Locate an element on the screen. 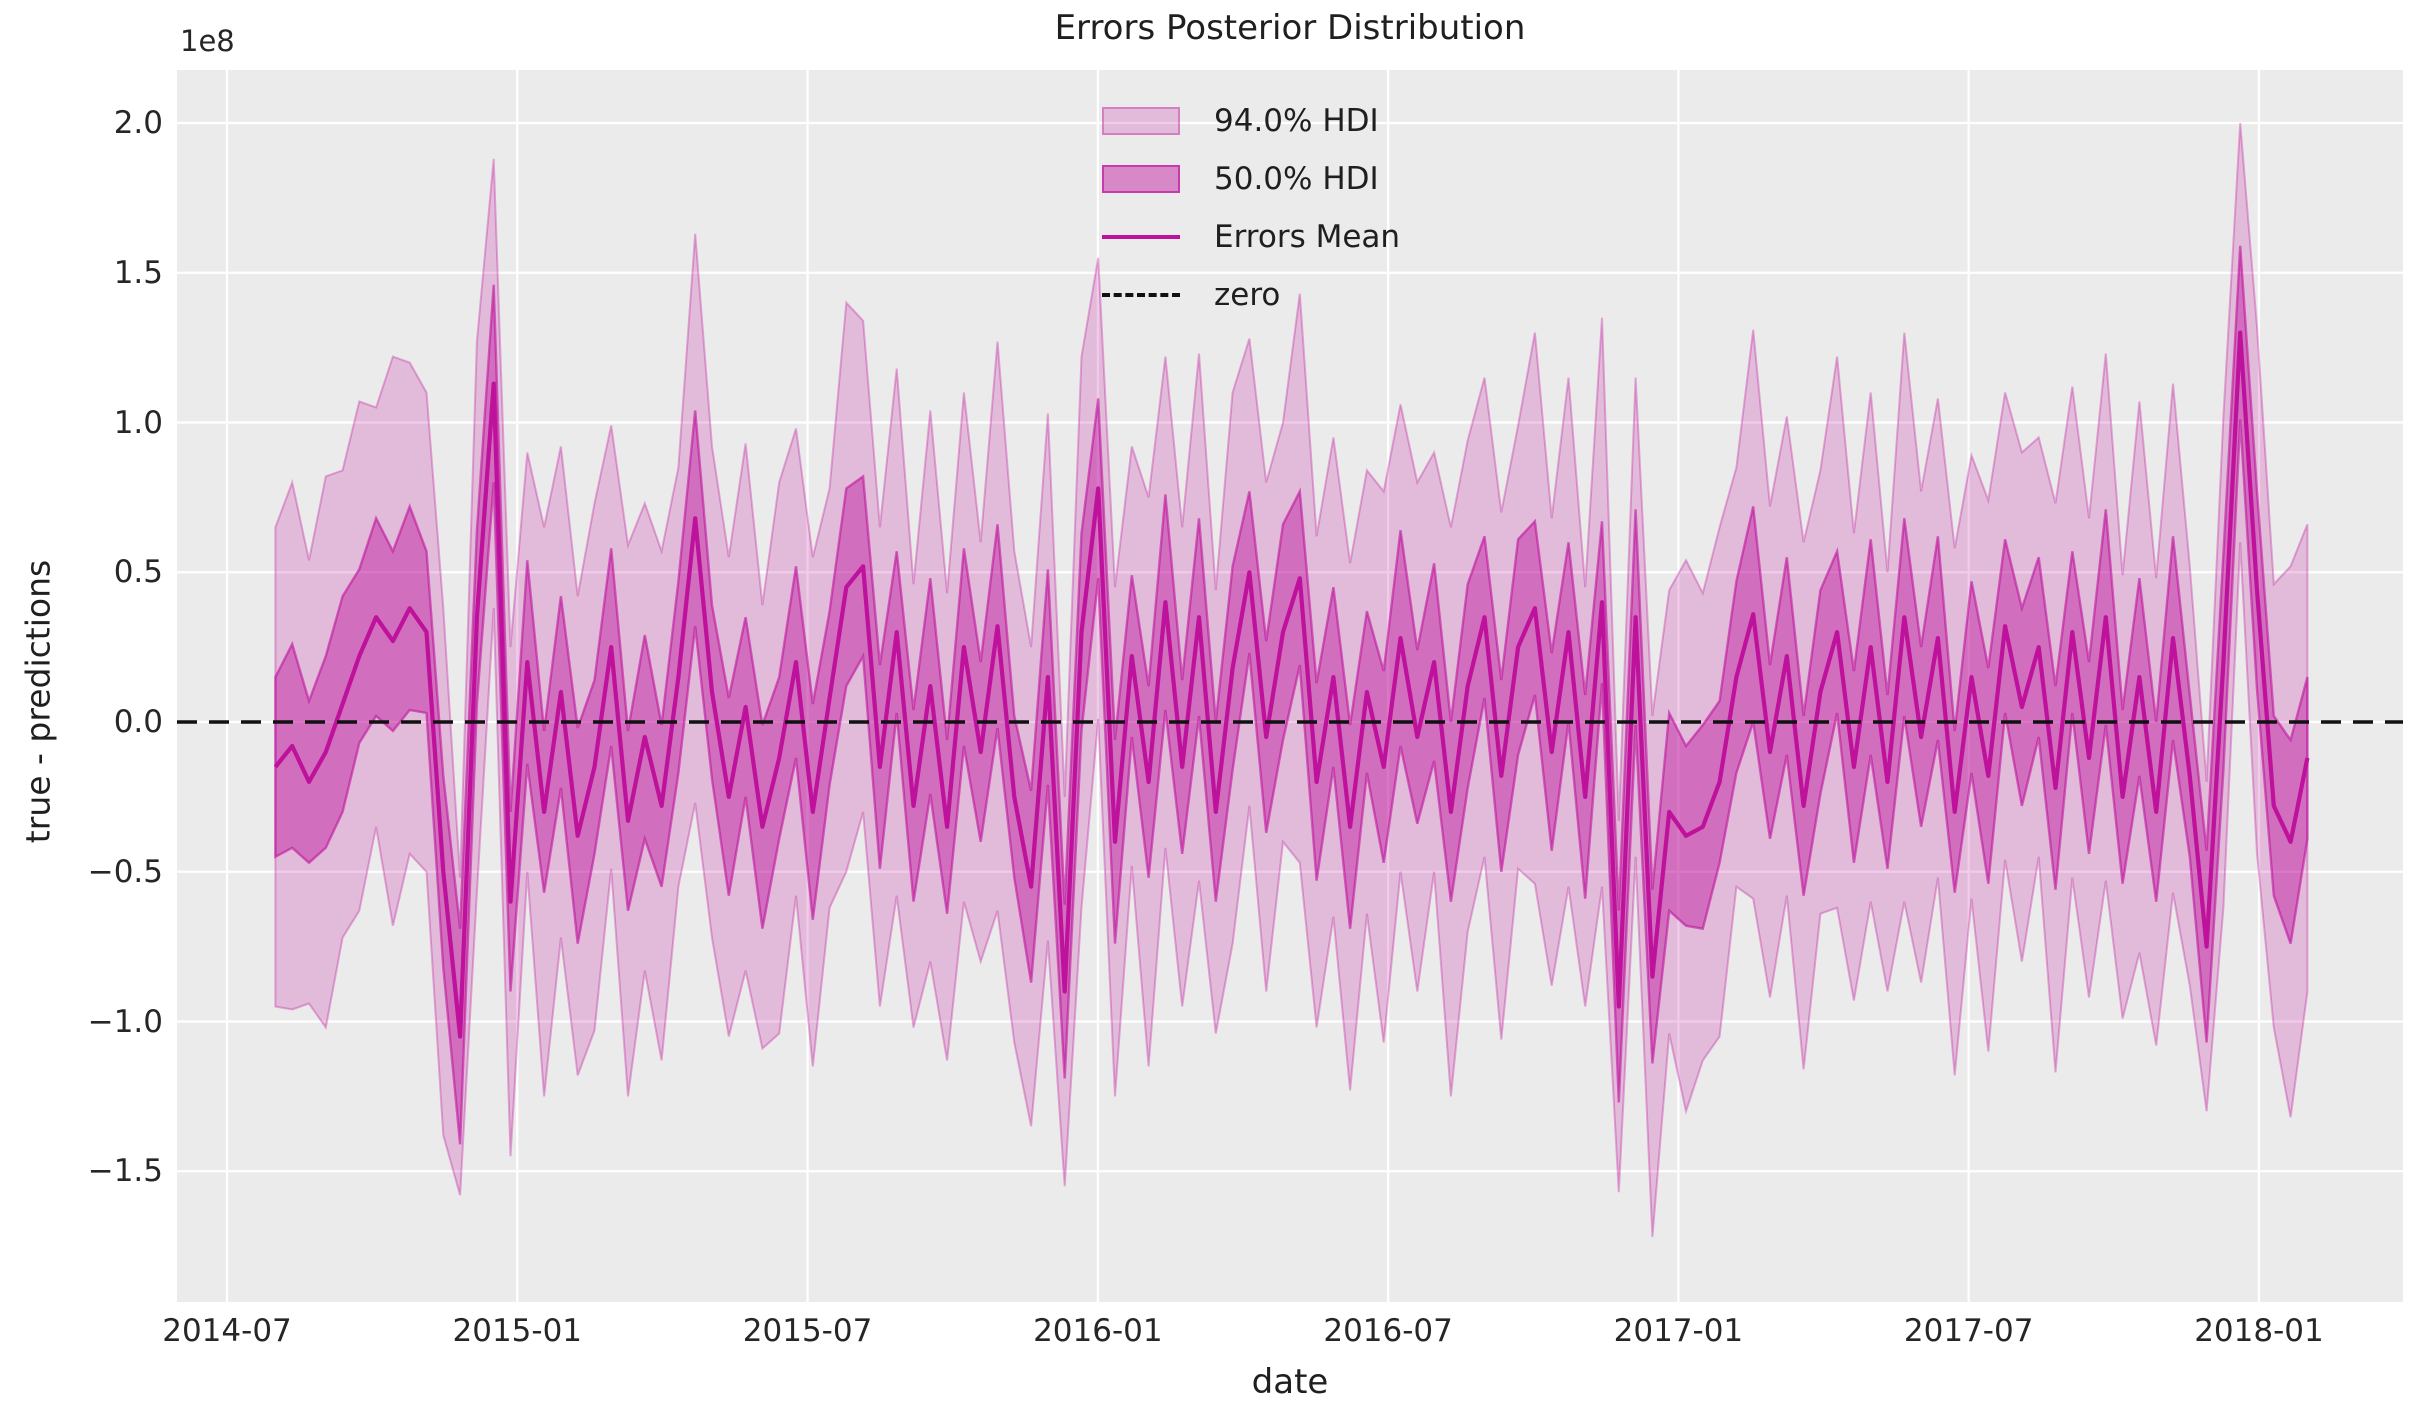  x-tick-label: 2018-01 is located at coordinates (2259, 1331).